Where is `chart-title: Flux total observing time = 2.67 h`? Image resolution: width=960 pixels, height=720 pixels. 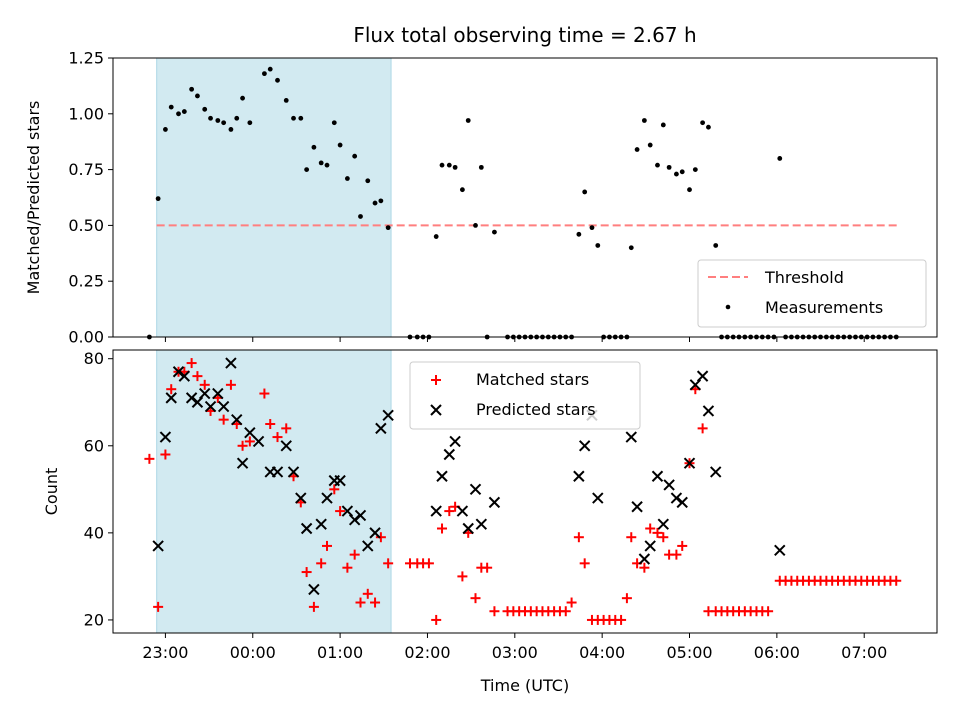
chart-title: Flux total observing time = 2.67 h is located at coordinates (524, 35).